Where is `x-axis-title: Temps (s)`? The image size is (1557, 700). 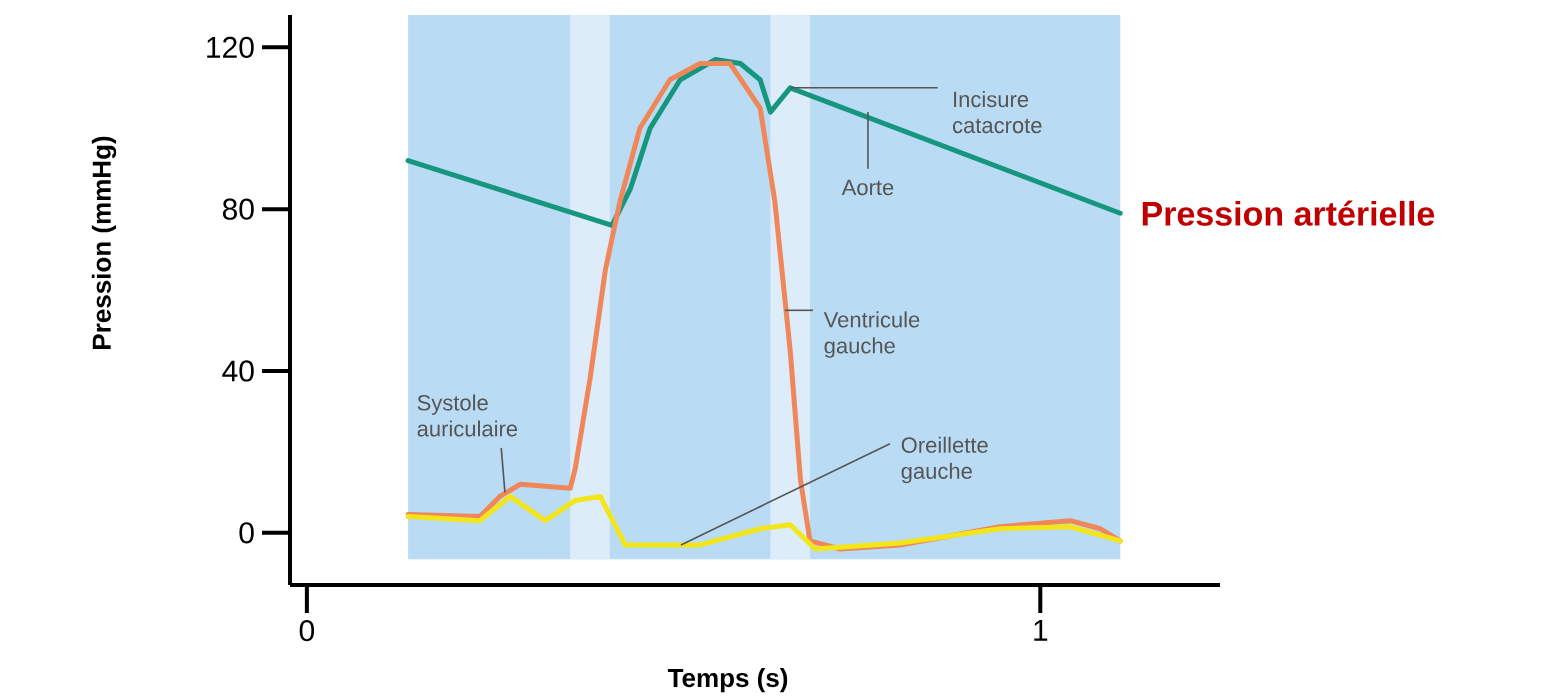 x-axis-title: Temps (s) is located at coordinates (727, 680).